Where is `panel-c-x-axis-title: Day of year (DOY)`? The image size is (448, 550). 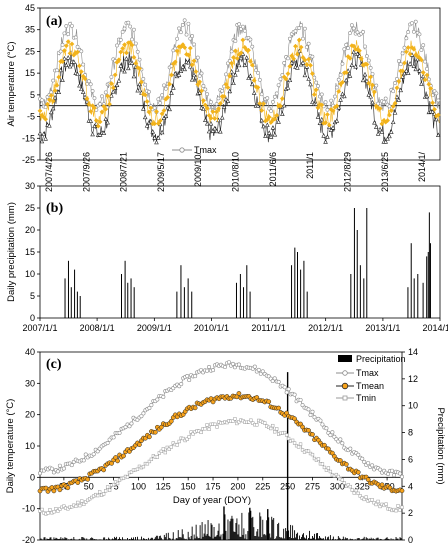 panel-c-x-axis-title: Day of year (DOY) is located at coordinates (212, 500).